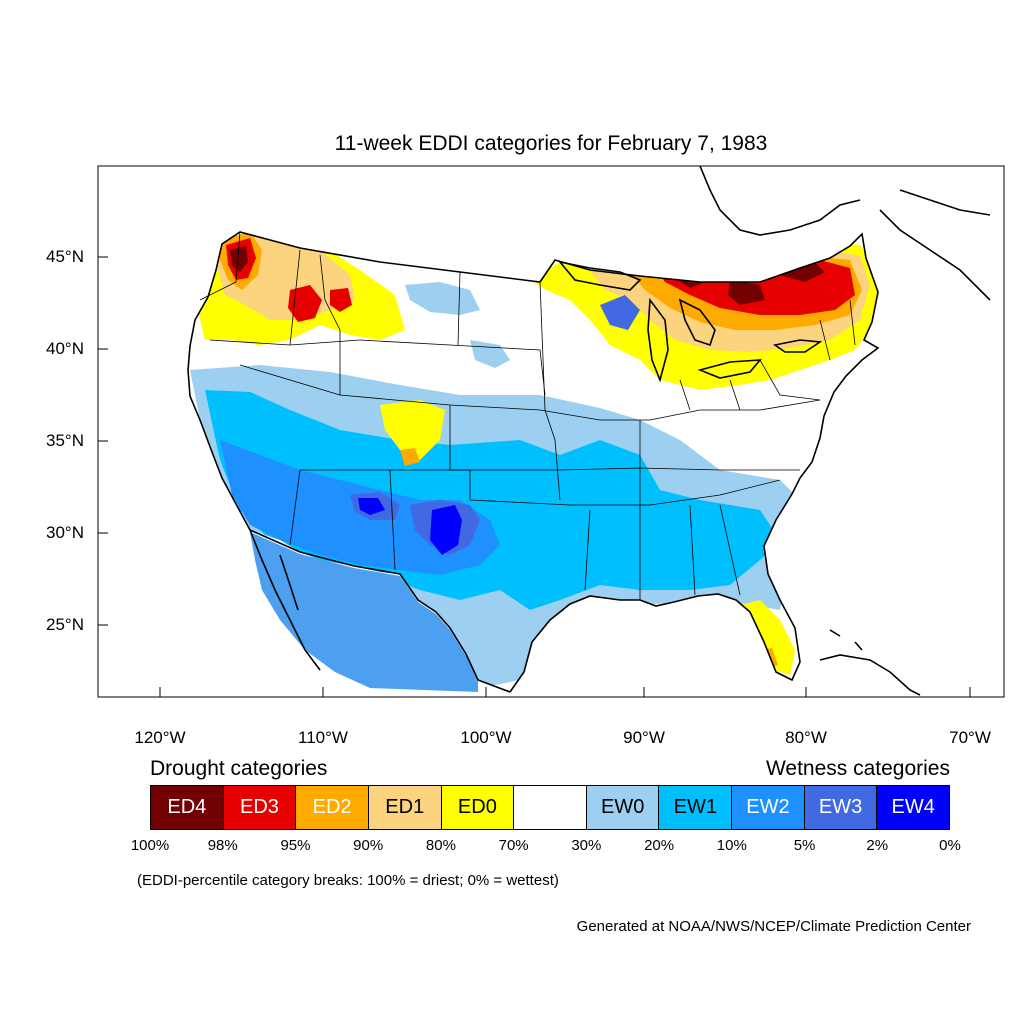 The image size is (1024, 1024). What do you see at coordinates (806, 737) in the screenshot?
I see `lon-label-80: 80°W` at bounding box center [806, 737].